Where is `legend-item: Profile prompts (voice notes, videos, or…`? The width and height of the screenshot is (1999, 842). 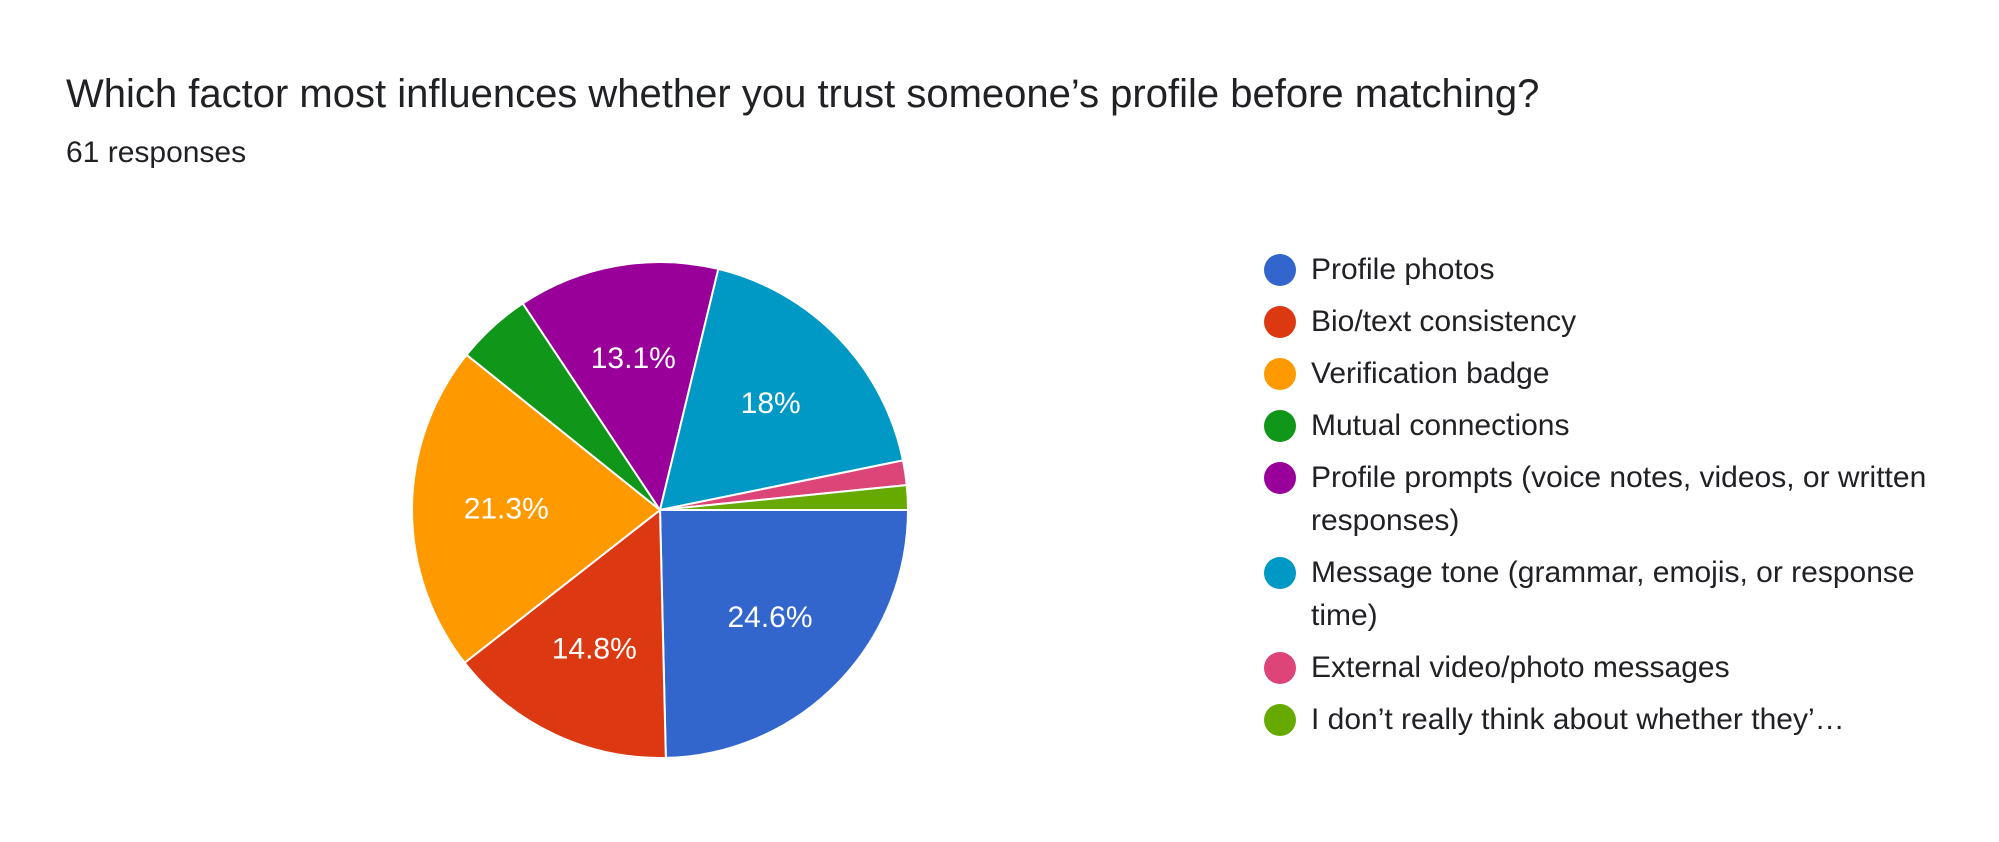
legend-item: Profile prompts (voice notes, videos, or… is located at coordinates (1612, 499).